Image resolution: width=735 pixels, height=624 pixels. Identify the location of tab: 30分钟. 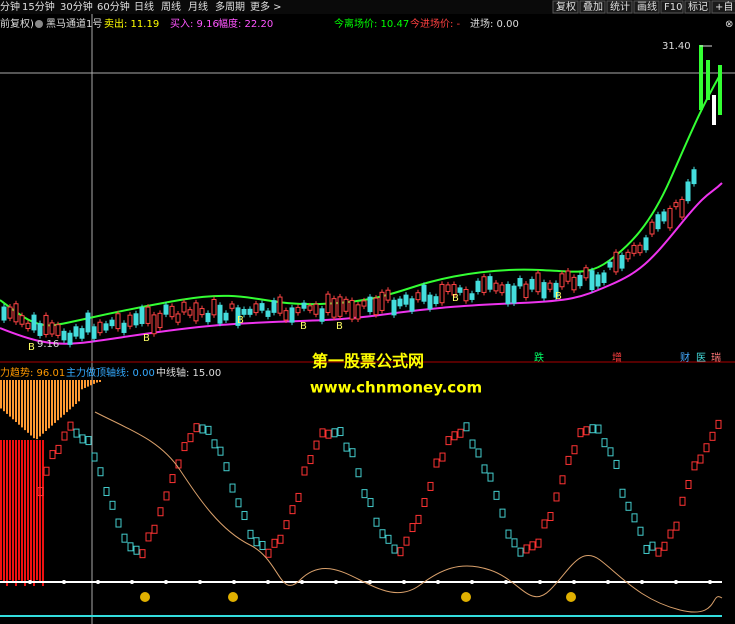
(76, 6).